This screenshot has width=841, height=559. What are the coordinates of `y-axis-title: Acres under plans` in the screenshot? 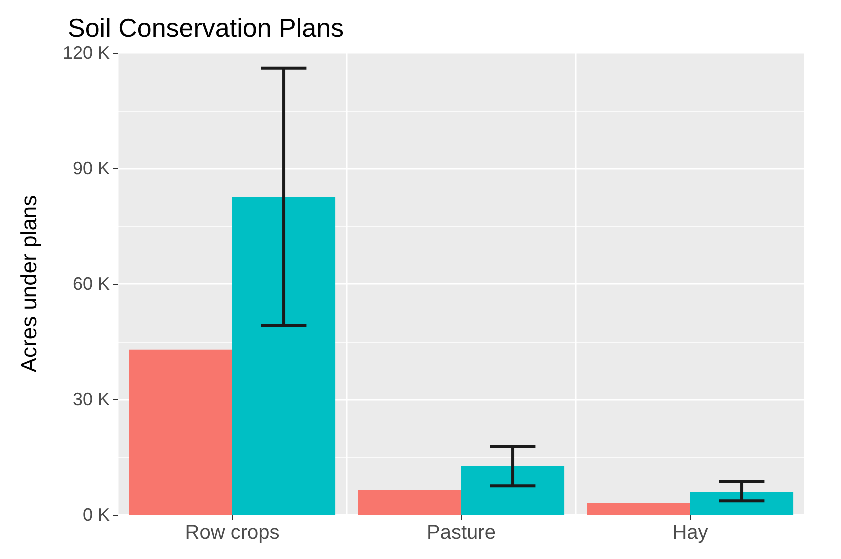 It's located at (29, 284).